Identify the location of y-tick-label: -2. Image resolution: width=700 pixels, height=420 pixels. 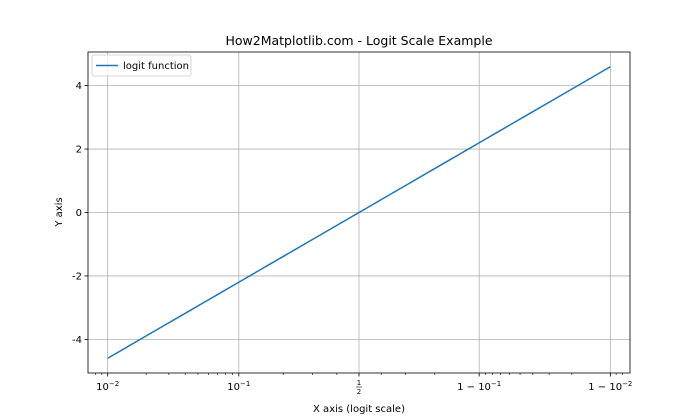
(77, 276).